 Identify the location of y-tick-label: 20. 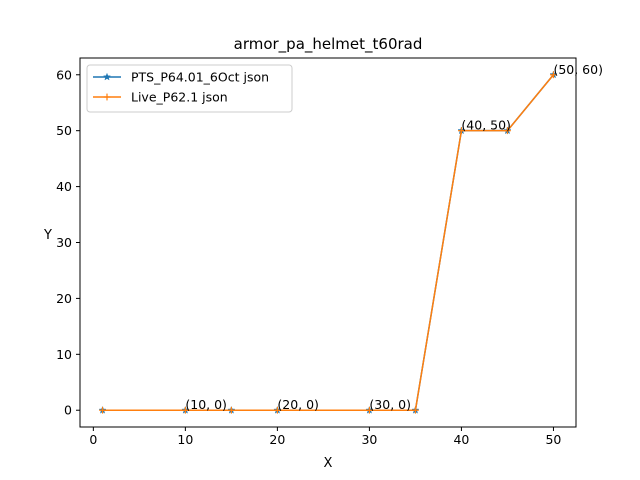
(64, 298).